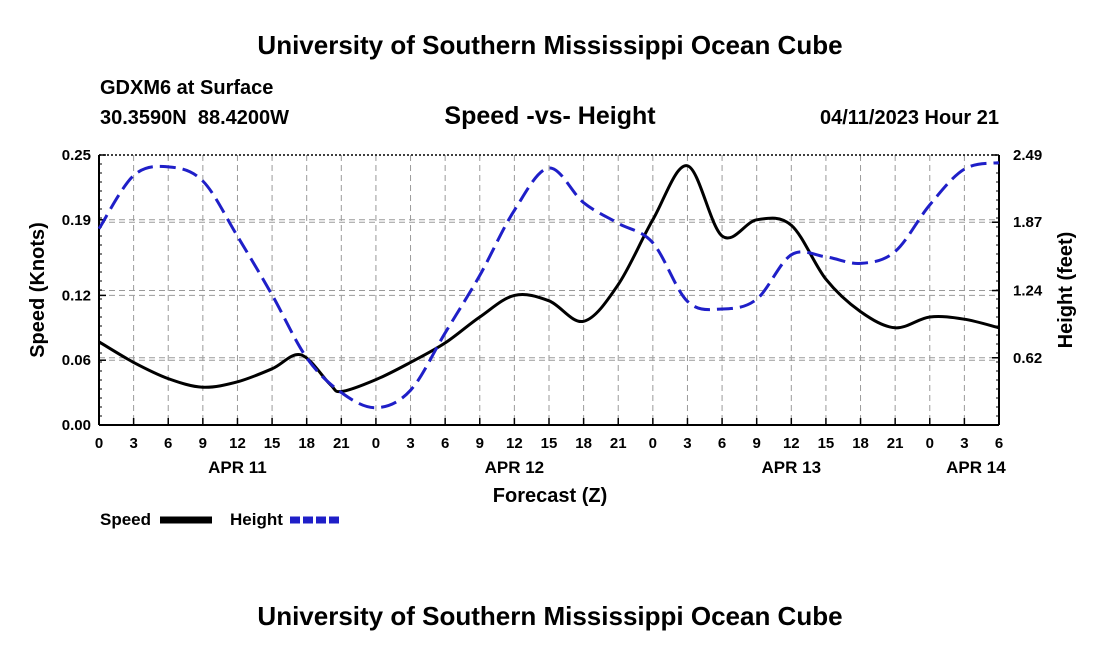 Image resolution: width=1100 pixels, height=650 pixels. I want to click on y-right-tick-label: 1.24, so click(1028, 291).